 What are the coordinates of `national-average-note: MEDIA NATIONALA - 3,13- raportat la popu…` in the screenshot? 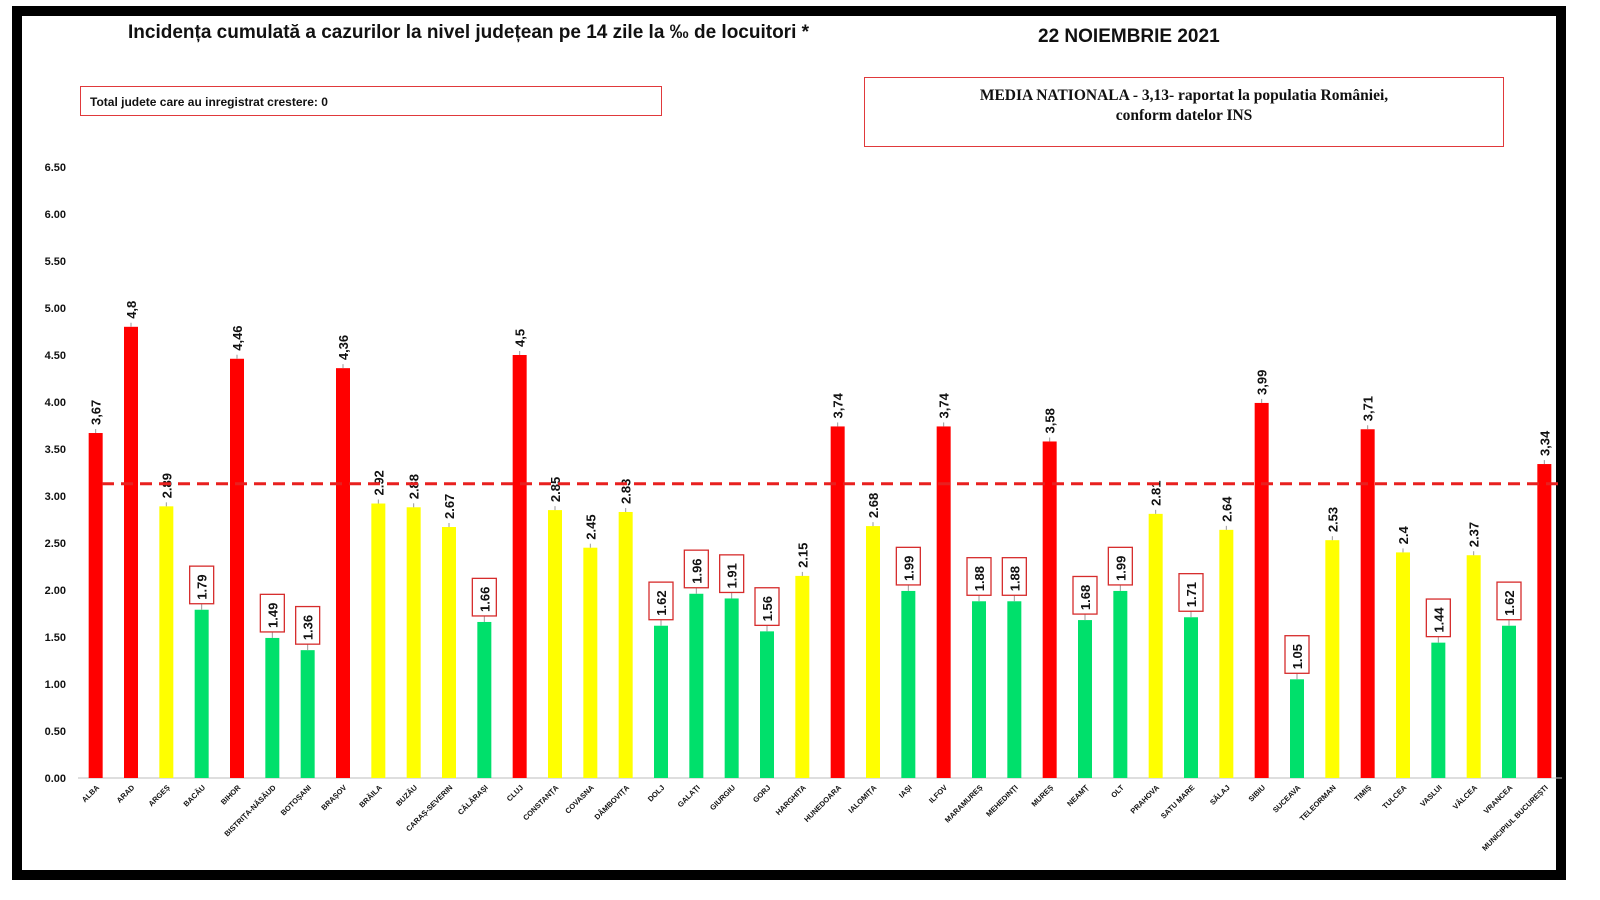 It's located at (1184, 112).